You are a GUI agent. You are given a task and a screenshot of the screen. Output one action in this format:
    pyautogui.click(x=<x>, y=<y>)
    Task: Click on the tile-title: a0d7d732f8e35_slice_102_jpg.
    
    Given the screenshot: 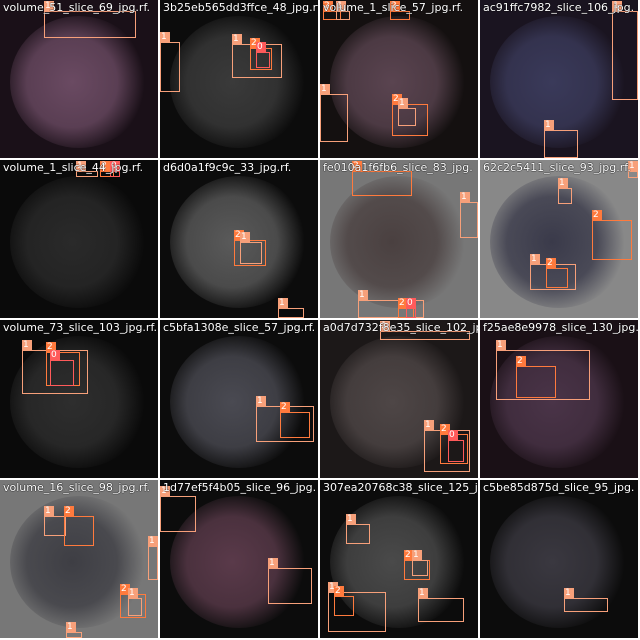 What is the action you would take?
    pyautogui.click(x=400, y=327)
    